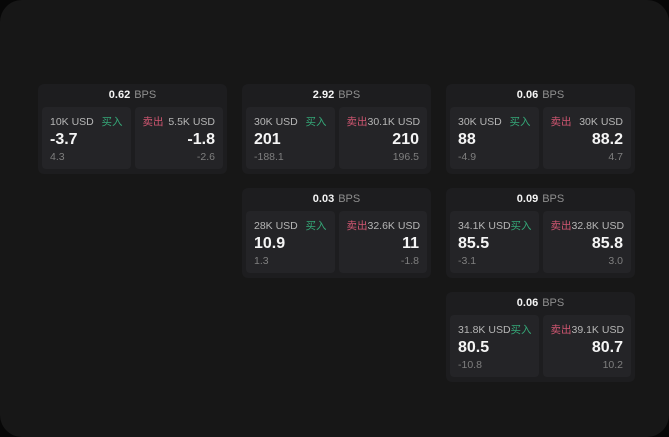  Describe the element at coordinates (205, 157) in the screenshot. I see `sell-sub-value: -2.6` at that location.